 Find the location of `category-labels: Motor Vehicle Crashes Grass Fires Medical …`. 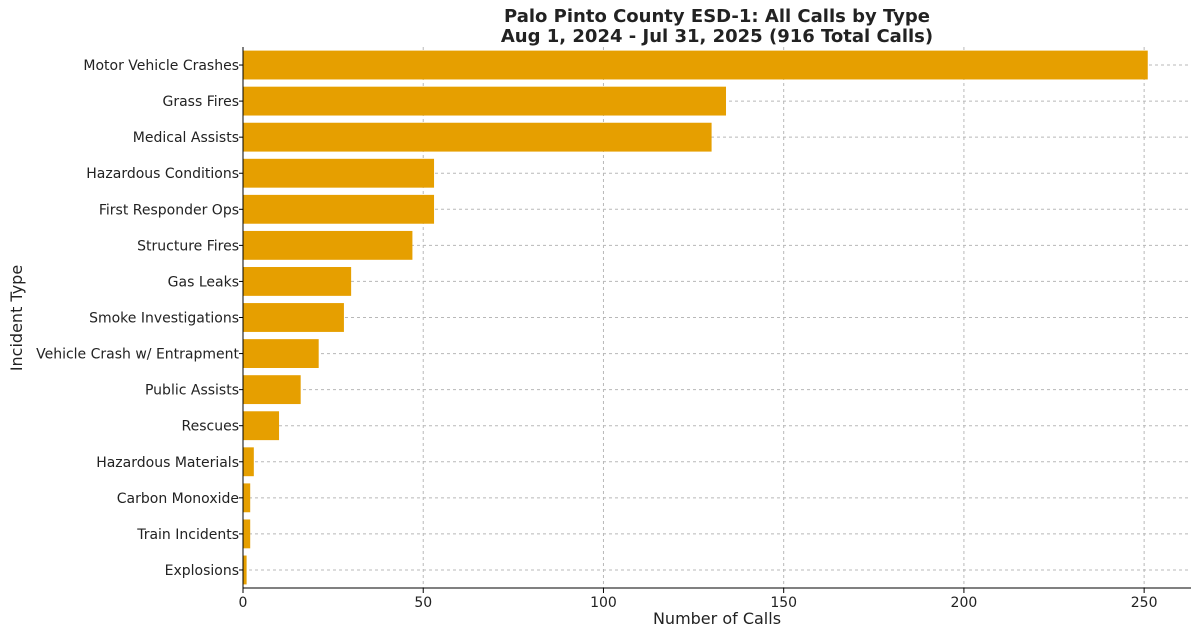

category-labels: Motor Vehicle Crashes Grass Fires Medical … is located at coordinates (137, 318).